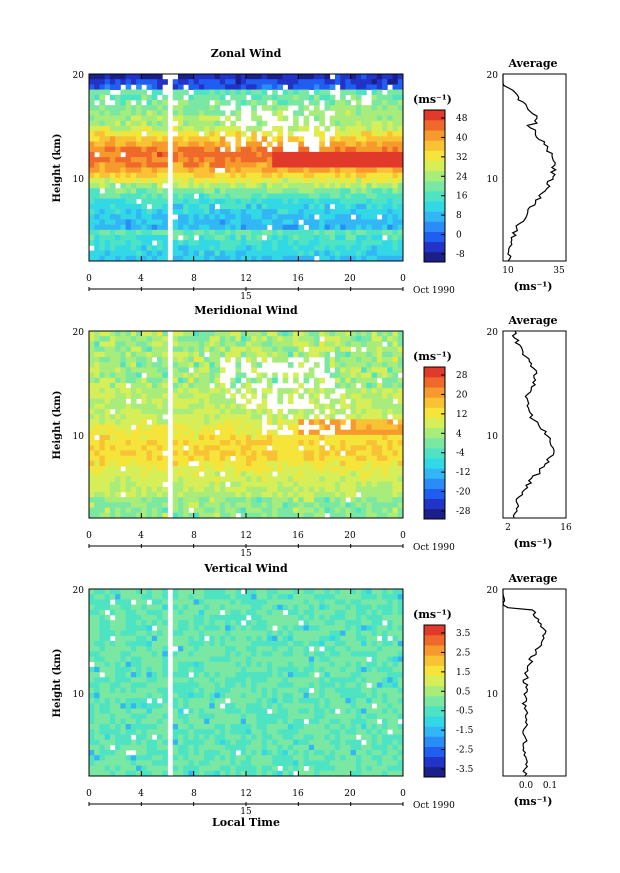 This screenshot has width=620, height=873. Describe the element at coordinates (298, 279) in the screenshot. I see `x-tick-label: 16` at that location.